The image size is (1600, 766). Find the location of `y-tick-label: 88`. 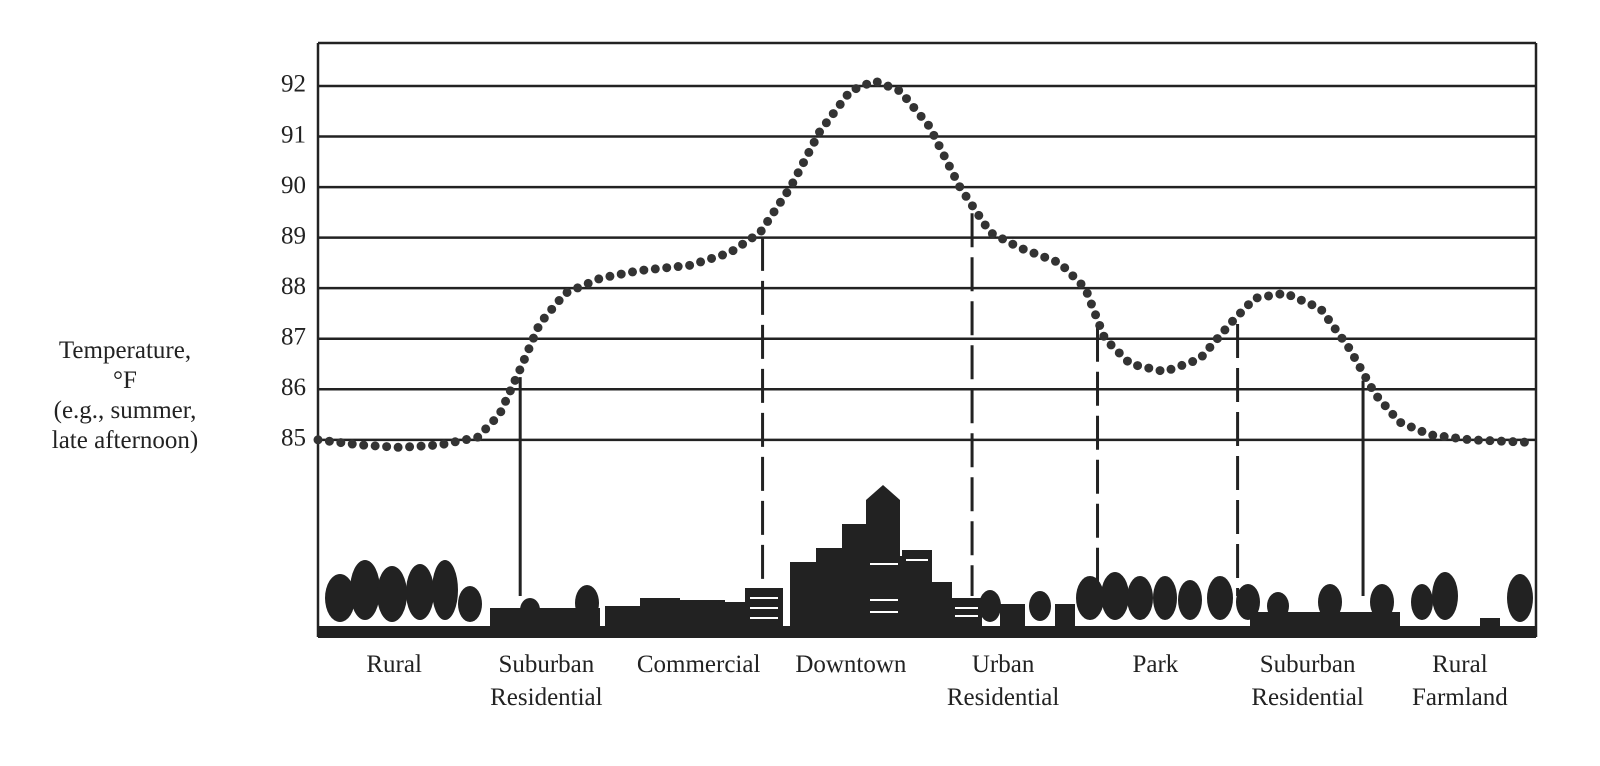

y-tick-label: 88 is located at coordinates (293, 286).